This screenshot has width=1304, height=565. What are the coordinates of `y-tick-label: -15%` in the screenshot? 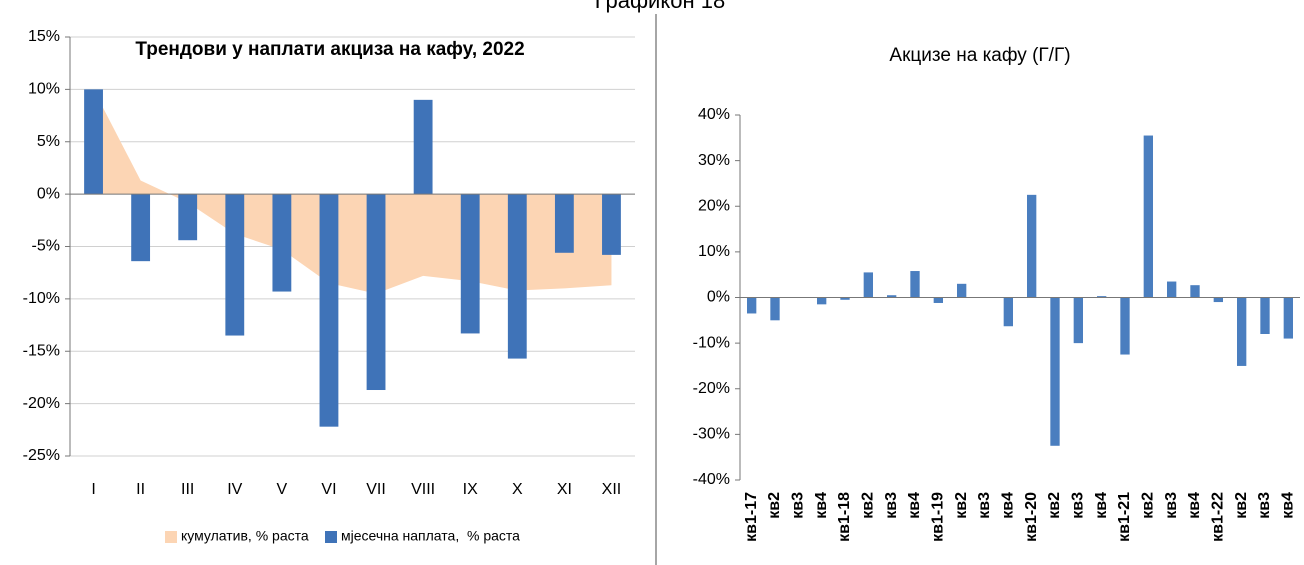 It's located at (41, 350).